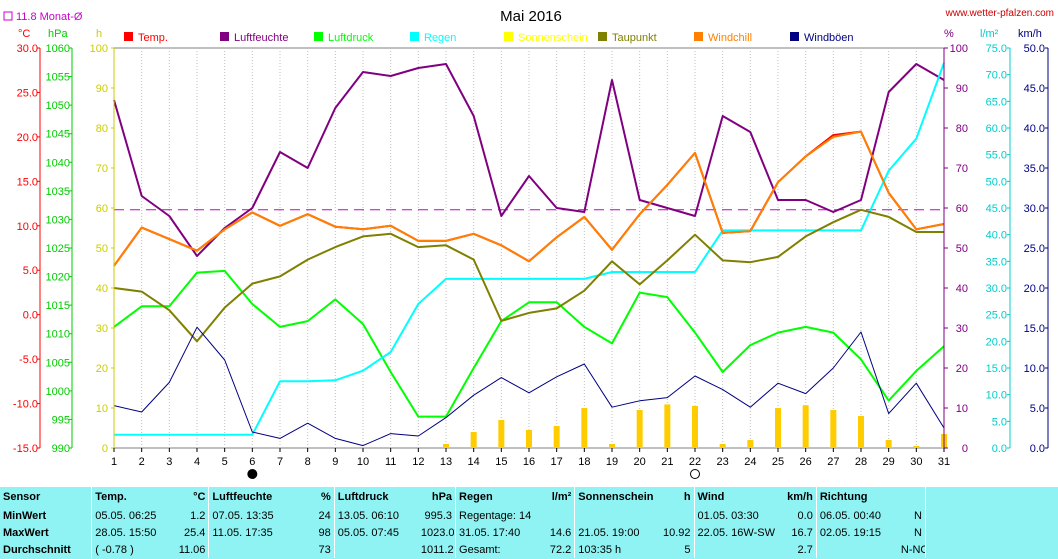  I want to click on y-tick-label-temp: 25.0, so click(27, 93).